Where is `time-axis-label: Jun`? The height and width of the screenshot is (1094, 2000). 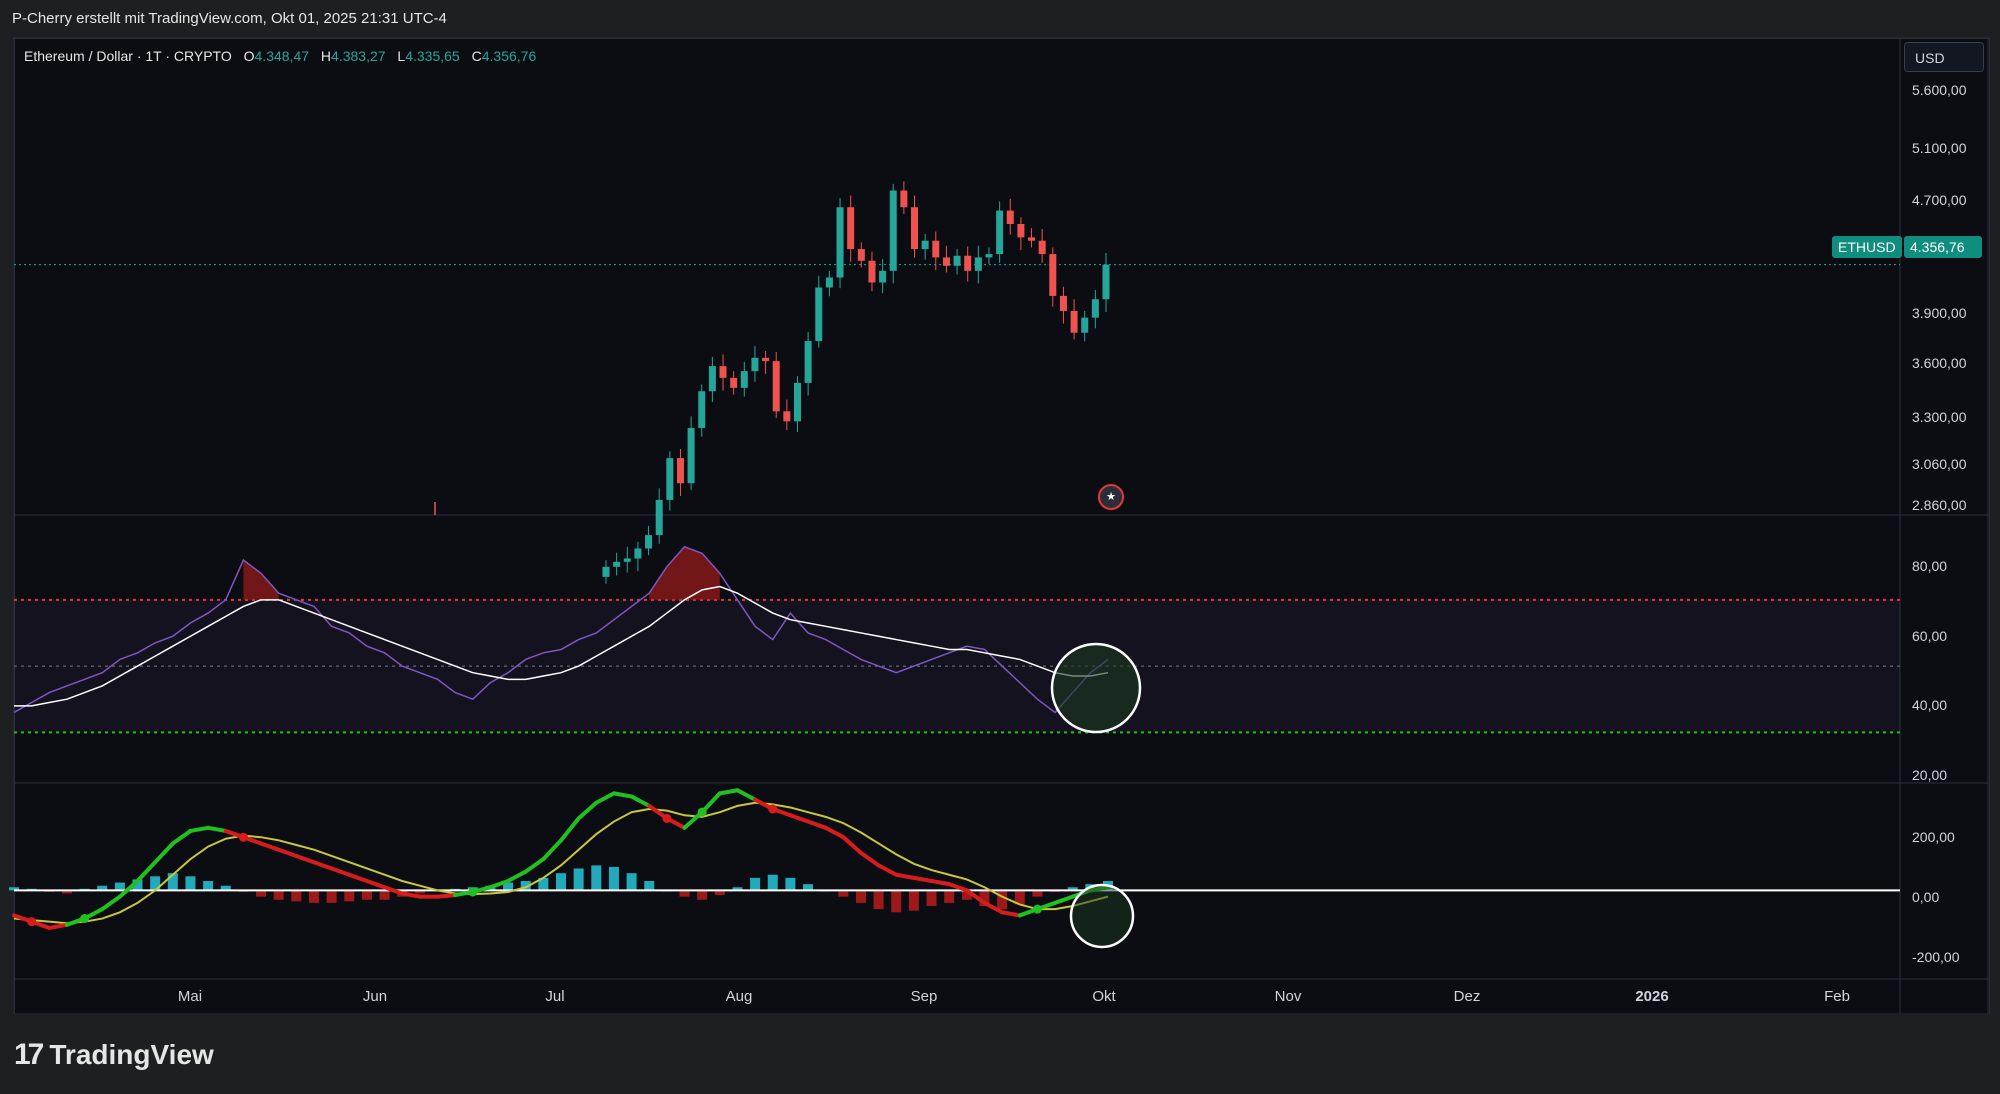
time-axis-label: Jun is located at coordinates (375, 996).